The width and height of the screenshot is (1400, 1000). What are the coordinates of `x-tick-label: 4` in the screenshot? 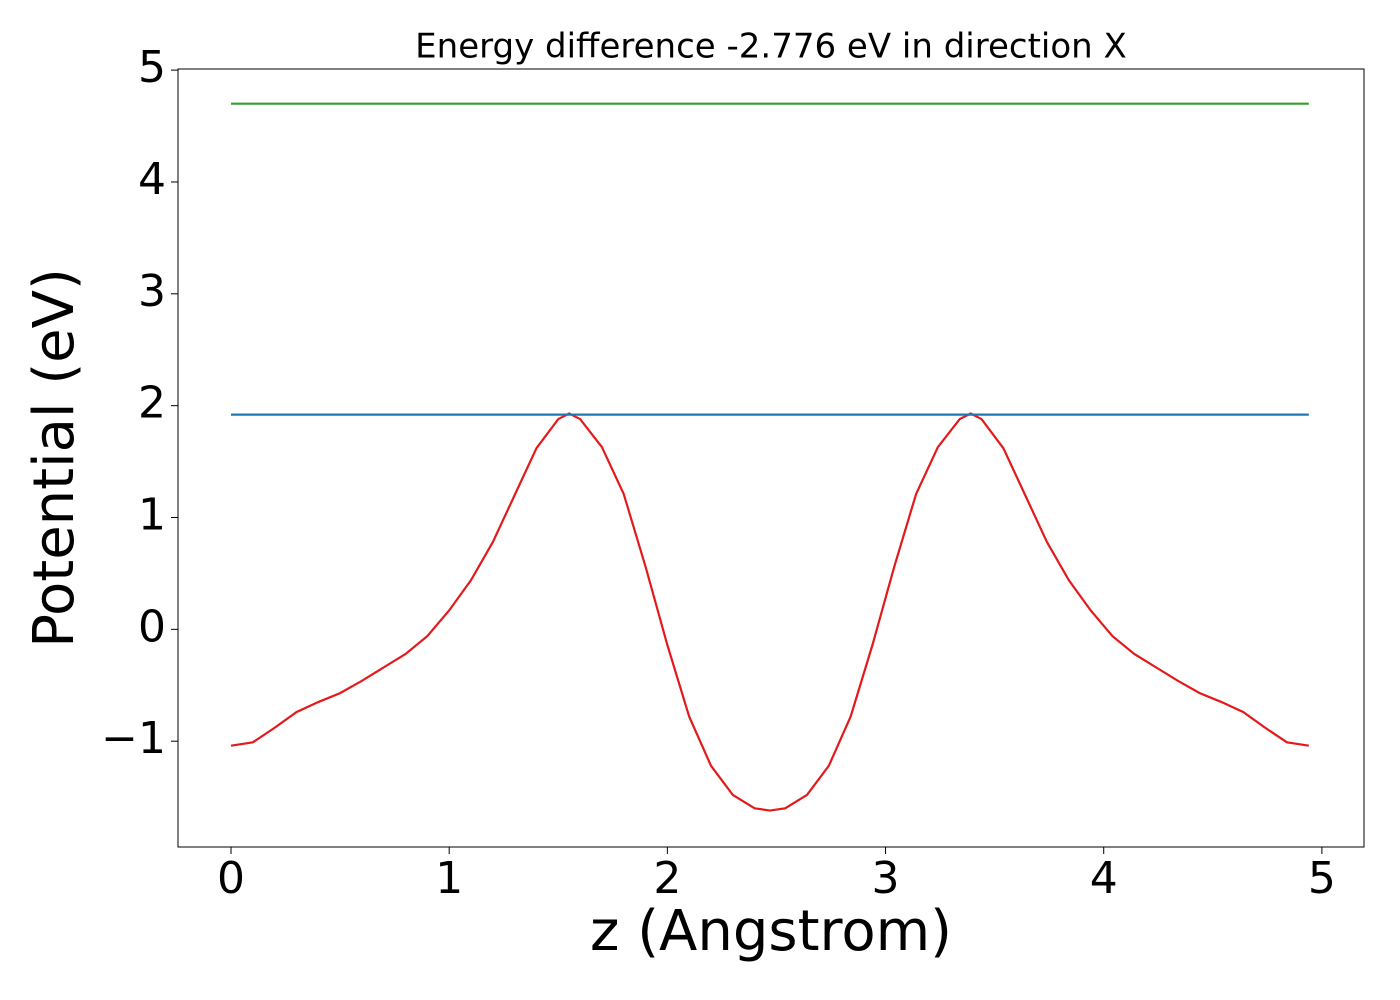 It's located at (1104, 878).